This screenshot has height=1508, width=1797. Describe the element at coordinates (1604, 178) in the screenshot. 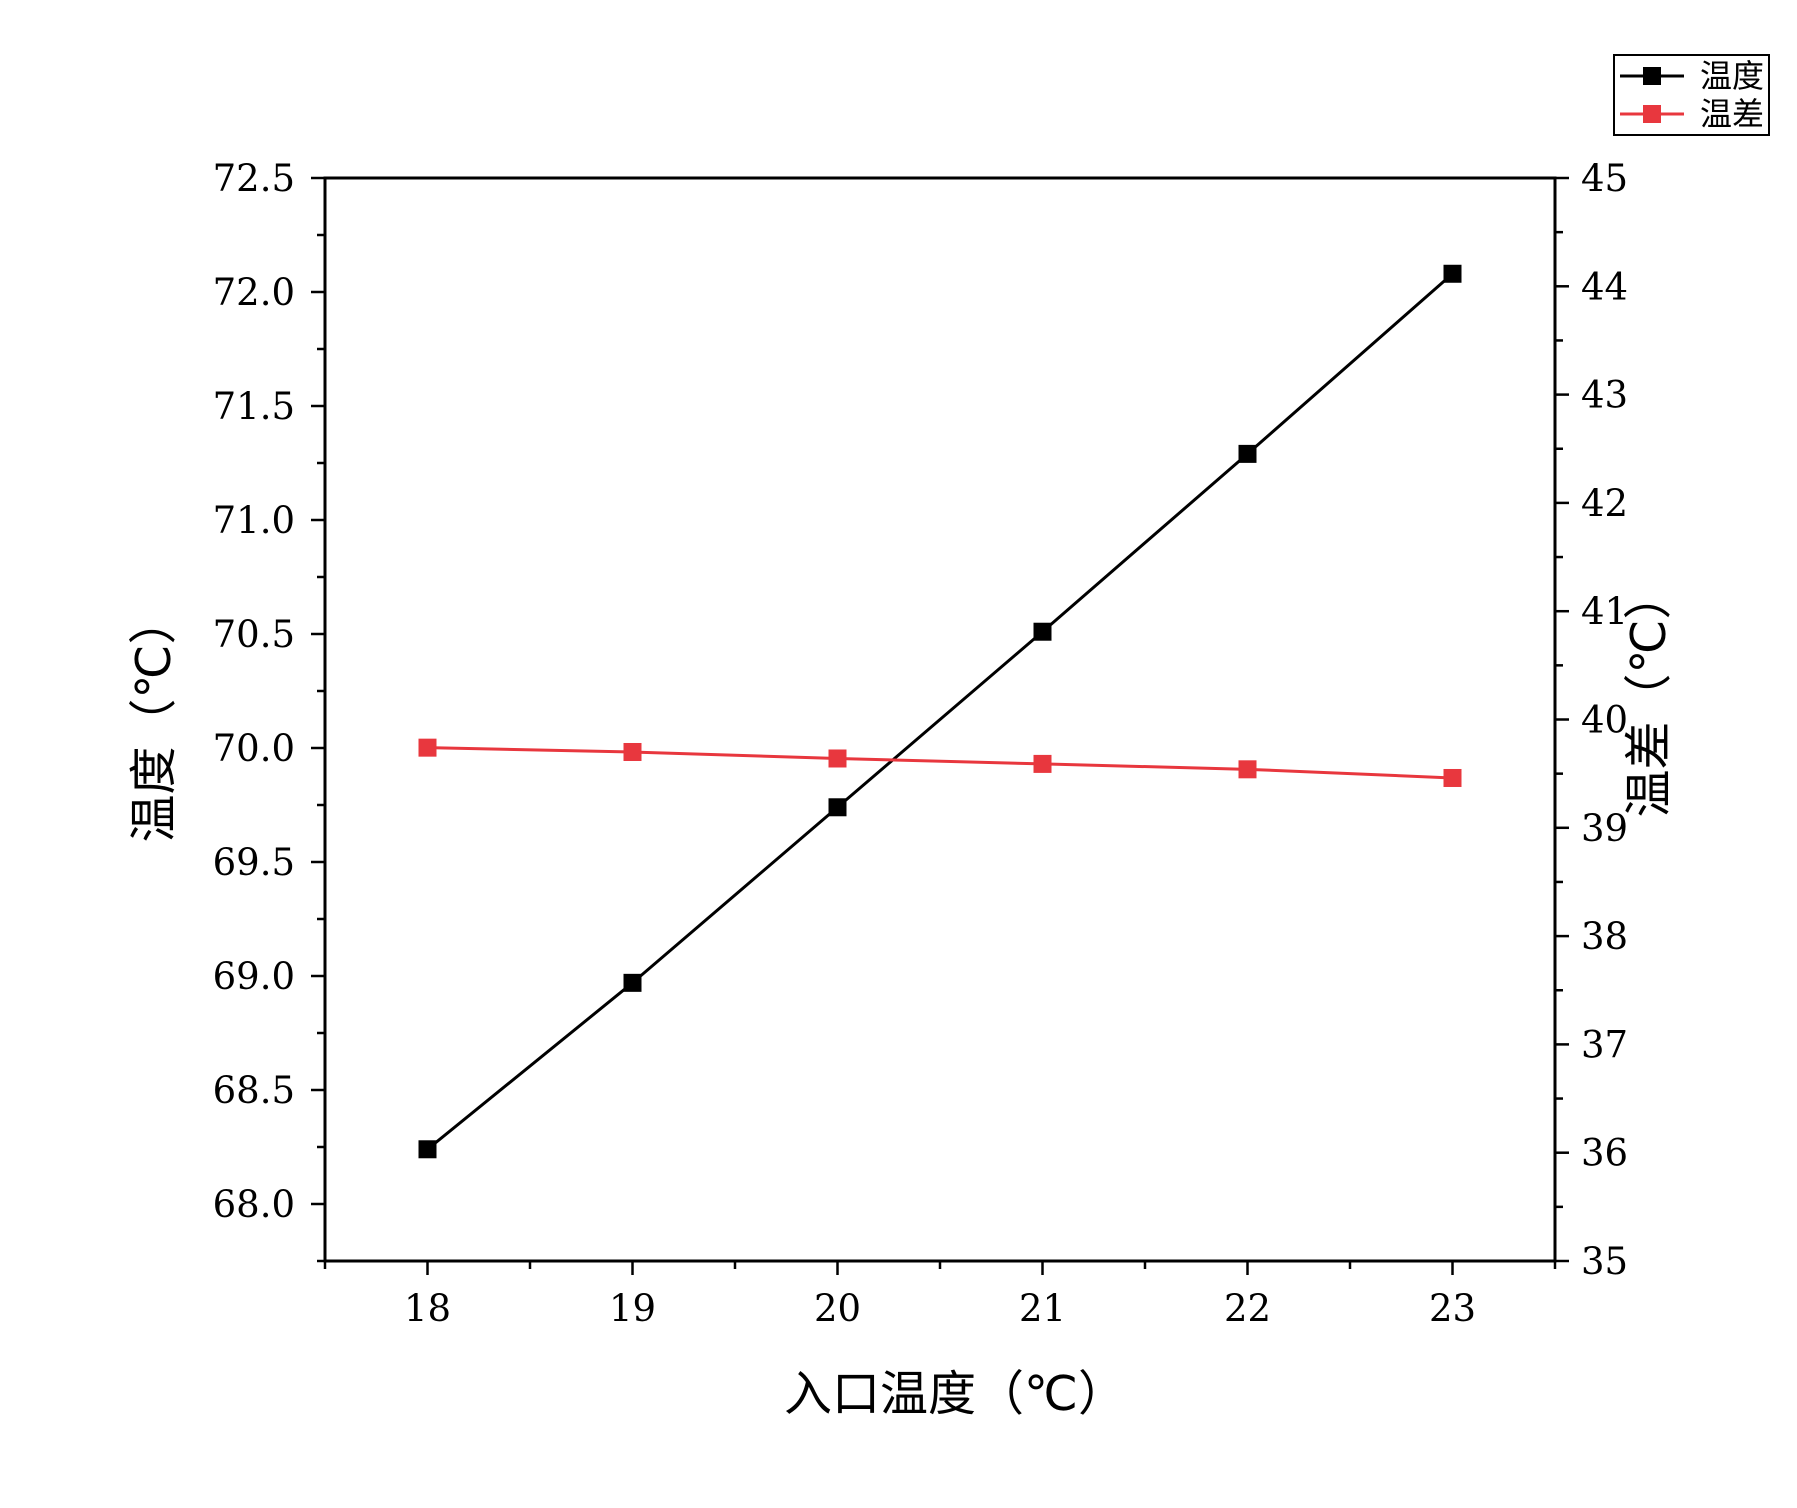

I see `y-right-tick-label: 45` at that location.